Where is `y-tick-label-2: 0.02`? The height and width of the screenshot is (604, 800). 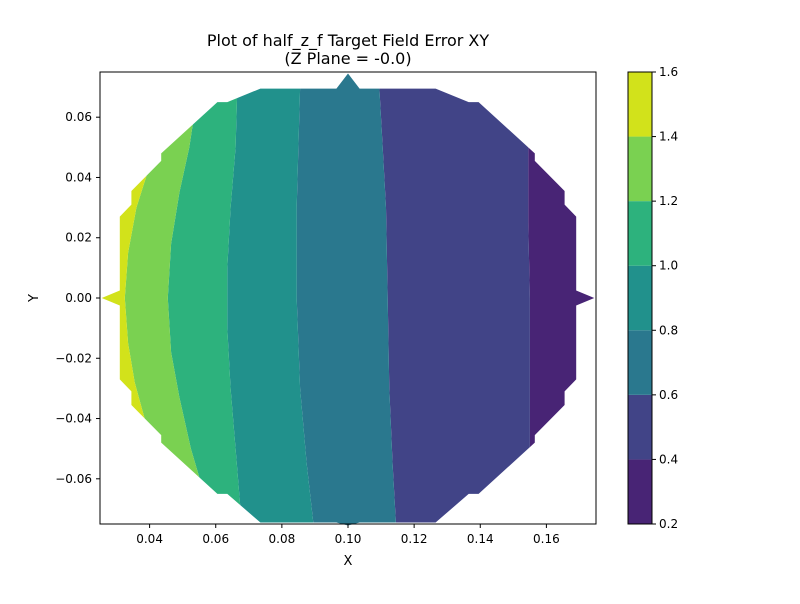 y-tick-label-2: 0.02 is located at coordinates (78, 238).